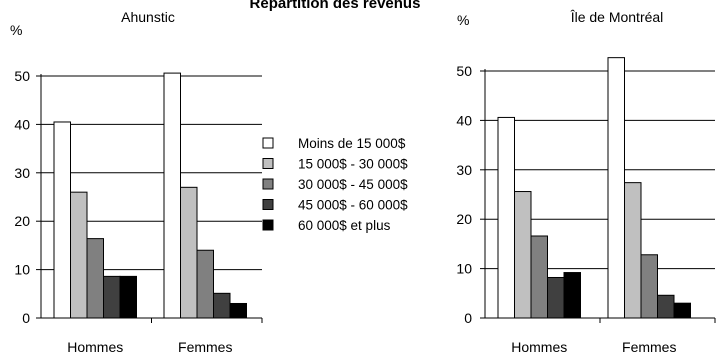 This screenshot has width=721, height=356. What do you see at coordinates (353, 184) in the screenshot?
I see `legend-label: 30 000$ - 45 000$` at bounding box center [353, 184].